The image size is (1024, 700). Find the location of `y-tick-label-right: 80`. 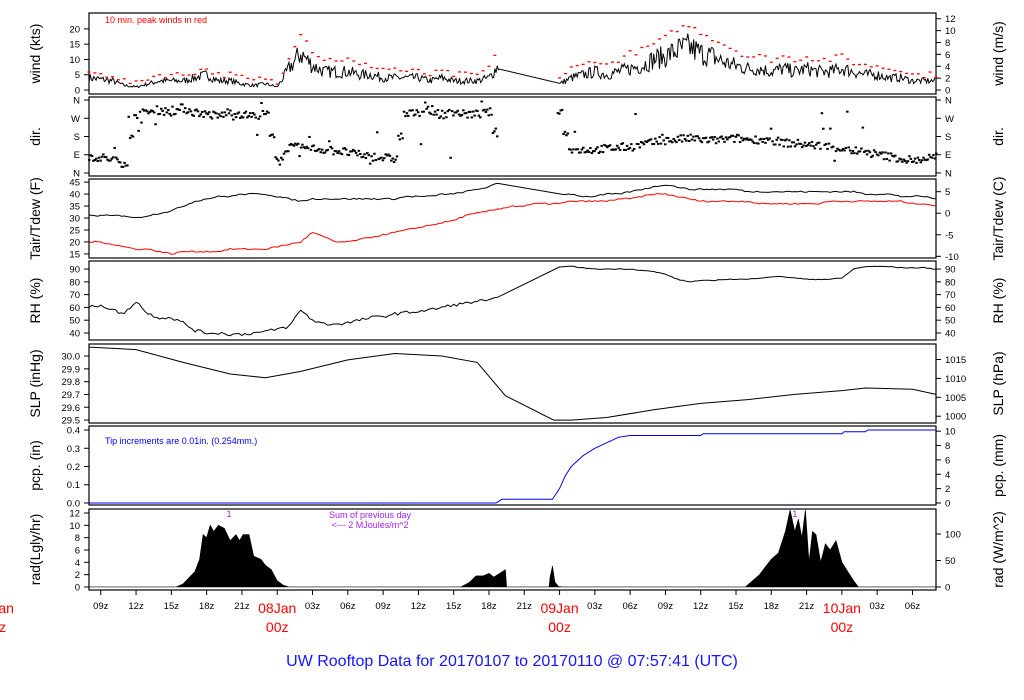

y-tick-label-right: 80 is located at coordinates (950, 282).